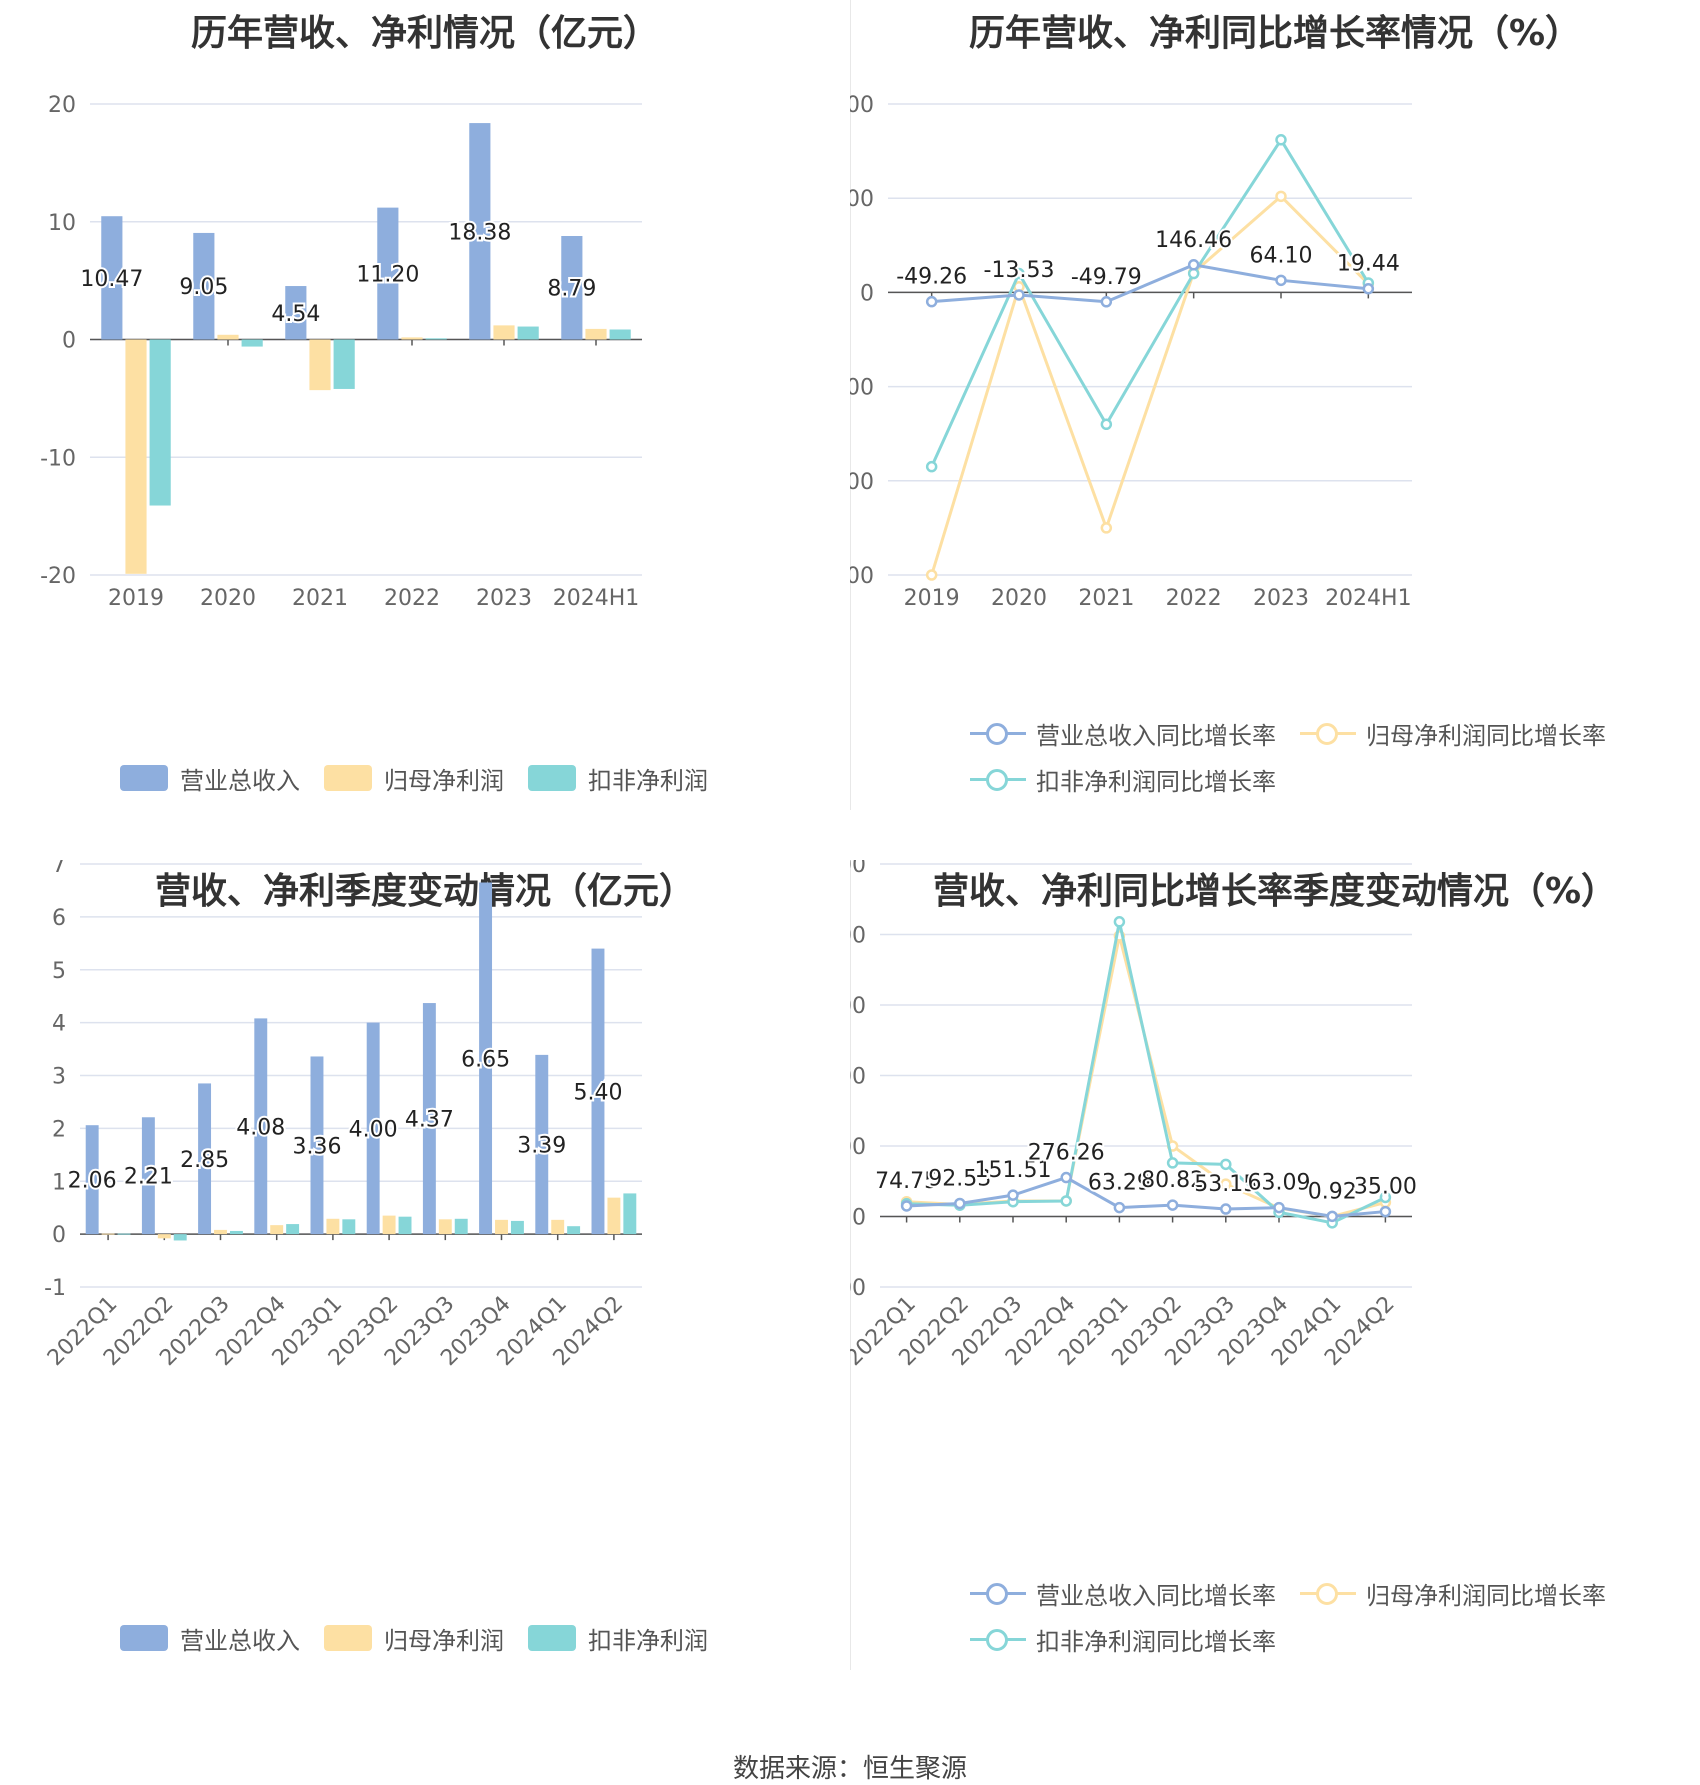  I want to click on revenue-growth-data-label: -49.26, so click(931, 277).